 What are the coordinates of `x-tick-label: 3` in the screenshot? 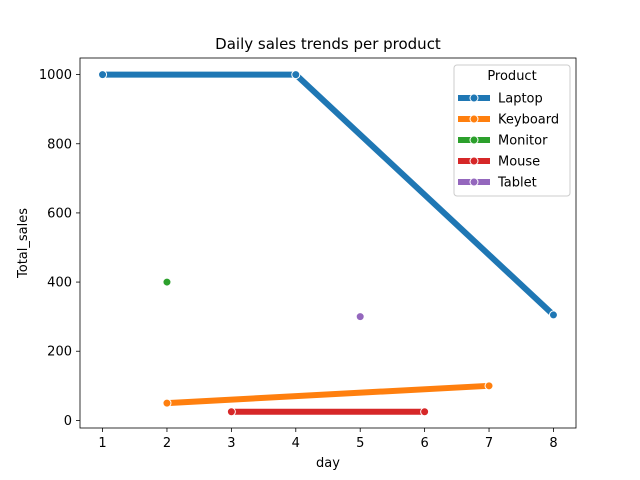 It's located at (231, 443).